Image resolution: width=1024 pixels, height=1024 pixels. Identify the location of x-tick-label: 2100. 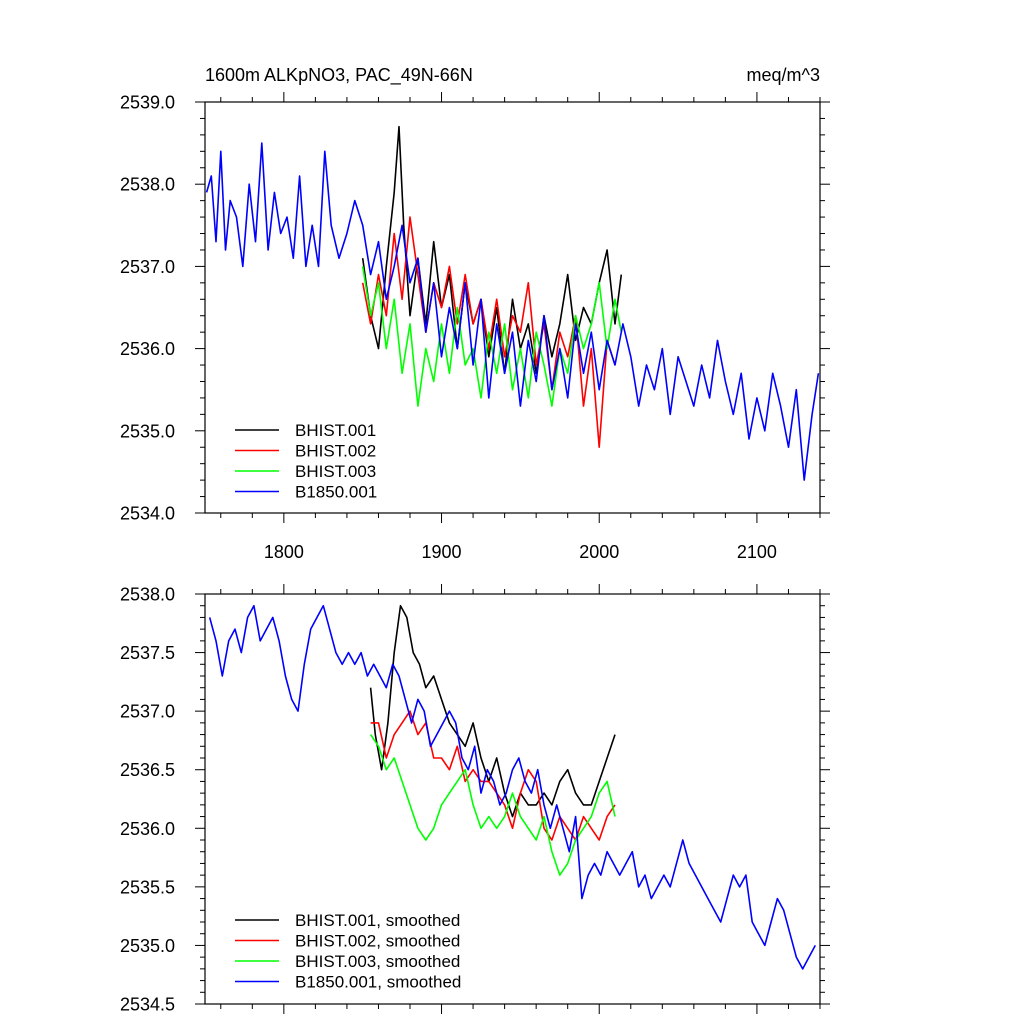
(757, 552).